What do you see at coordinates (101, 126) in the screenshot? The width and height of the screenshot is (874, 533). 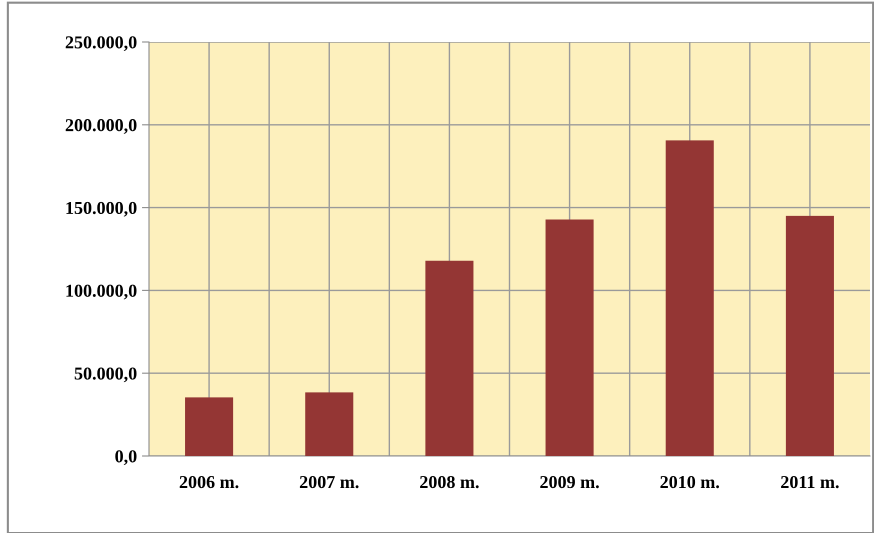 I see `y-tick-label: 200.000,0` at bounding box center [101, 126].